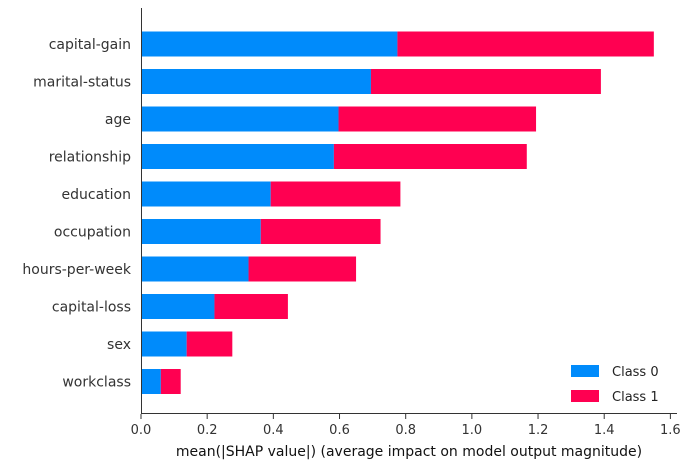  I want to click on category-label: workclass, so click(96, 383).